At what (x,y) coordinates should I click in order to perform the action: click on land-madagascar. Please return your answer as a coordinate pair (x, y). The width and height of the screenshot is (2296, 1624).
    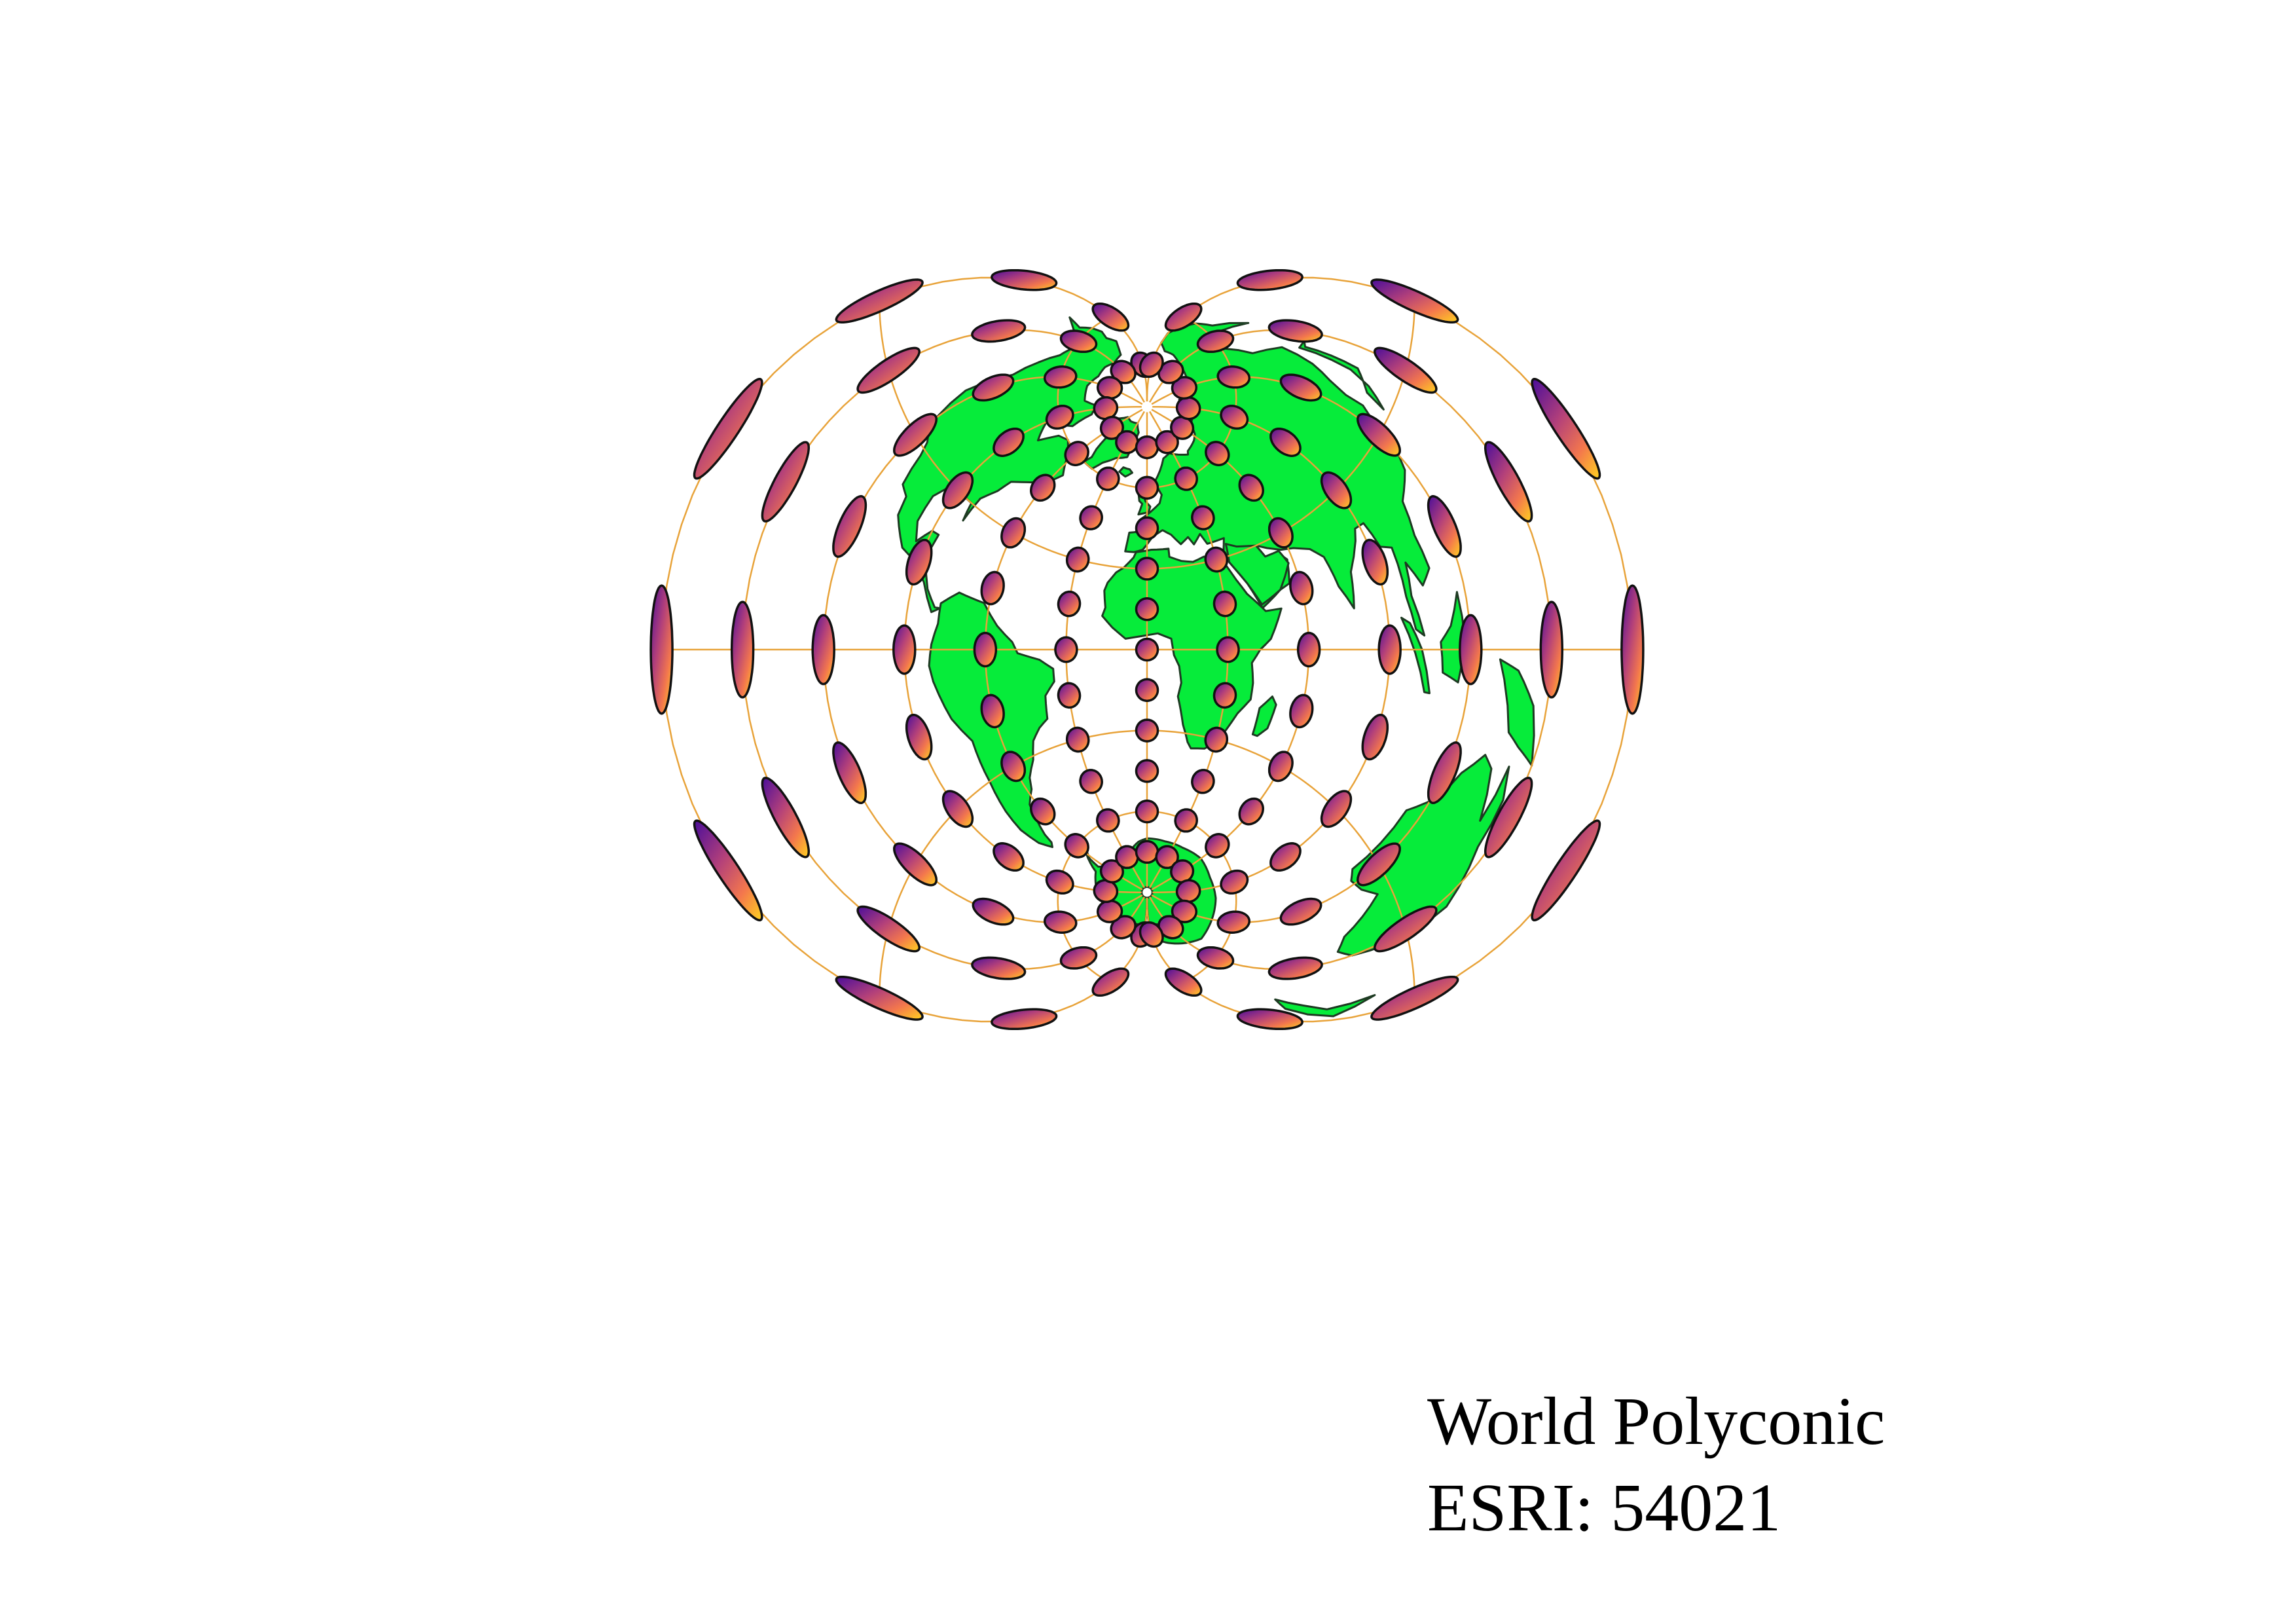
    Looking at the image, I should click on (1264, 716).